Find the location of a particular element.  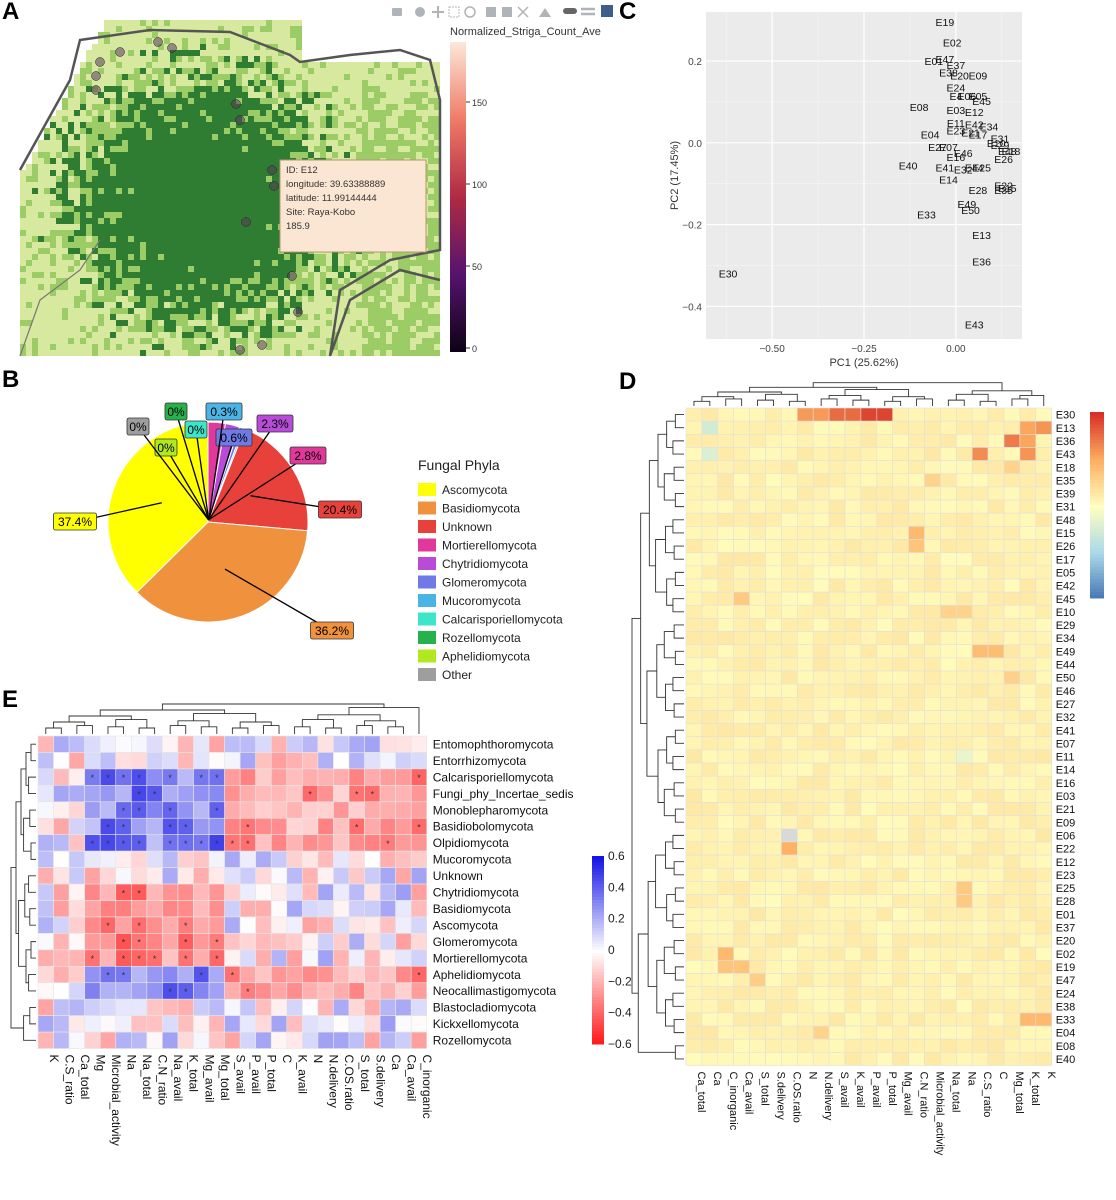

pca-point-label: E11 is located at coordinates (956, 124).